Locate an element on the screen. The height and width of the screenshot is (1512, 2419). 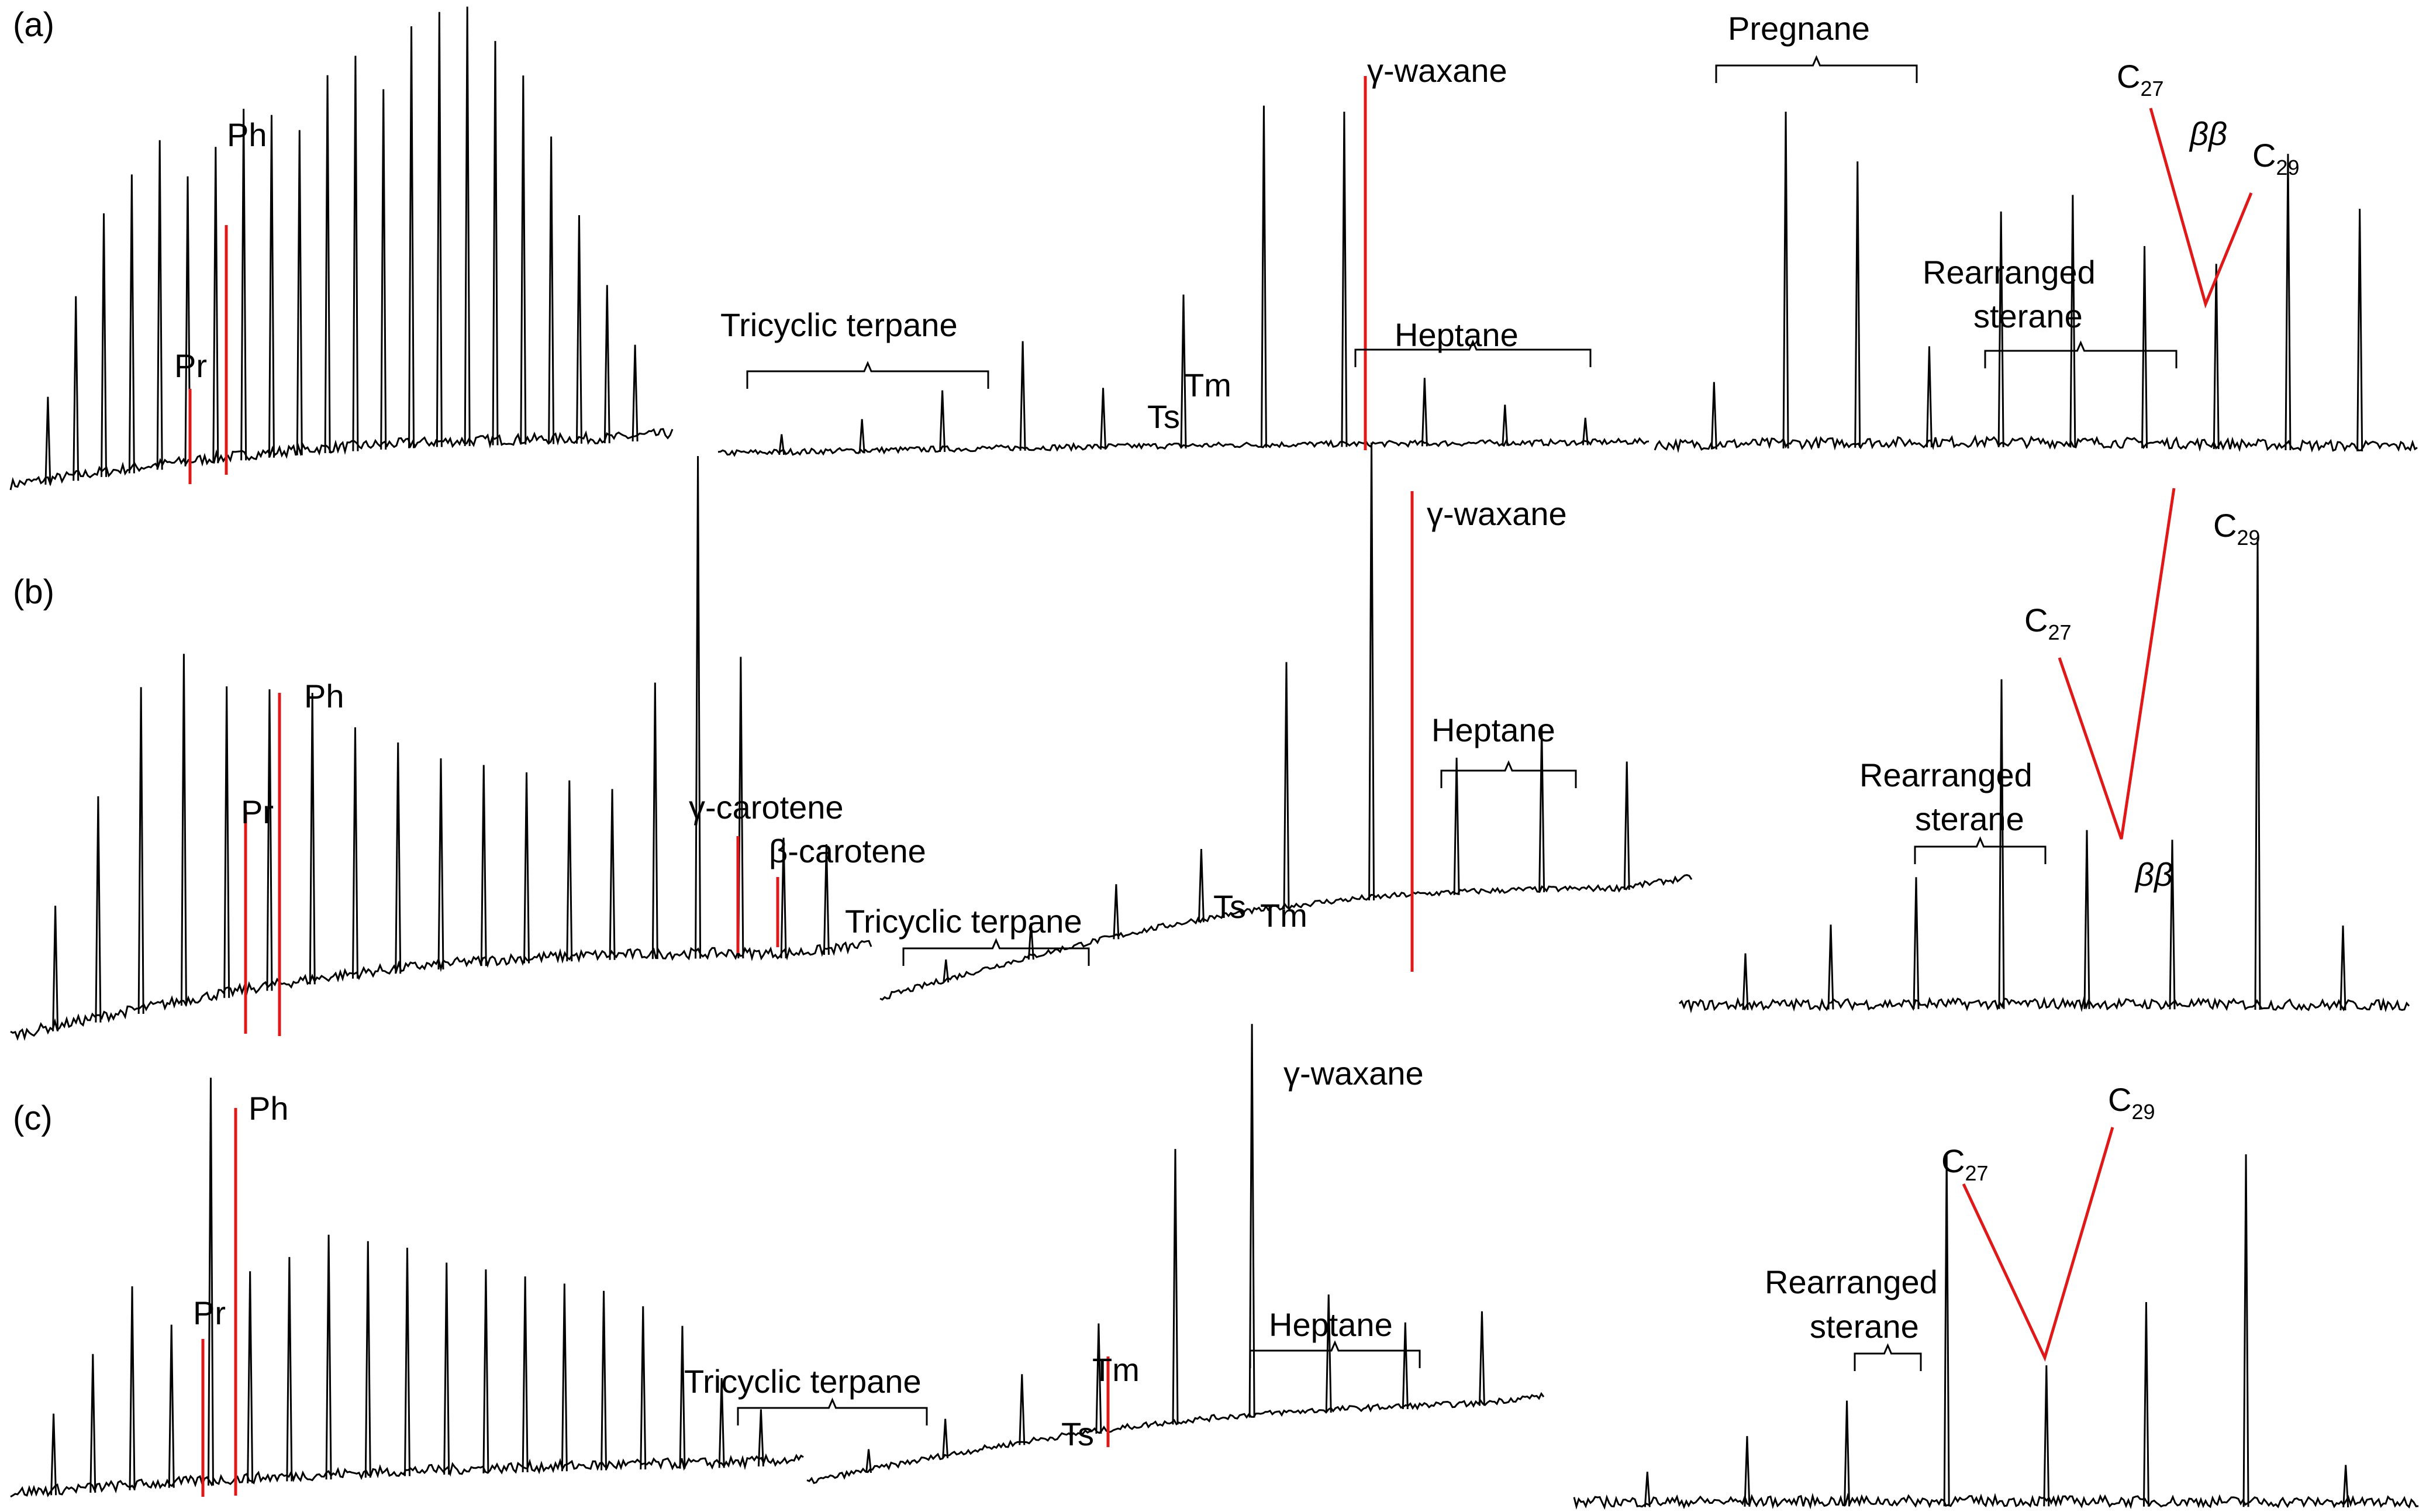
bracket-rearranged-c is located at coordinates (1888, 1357).